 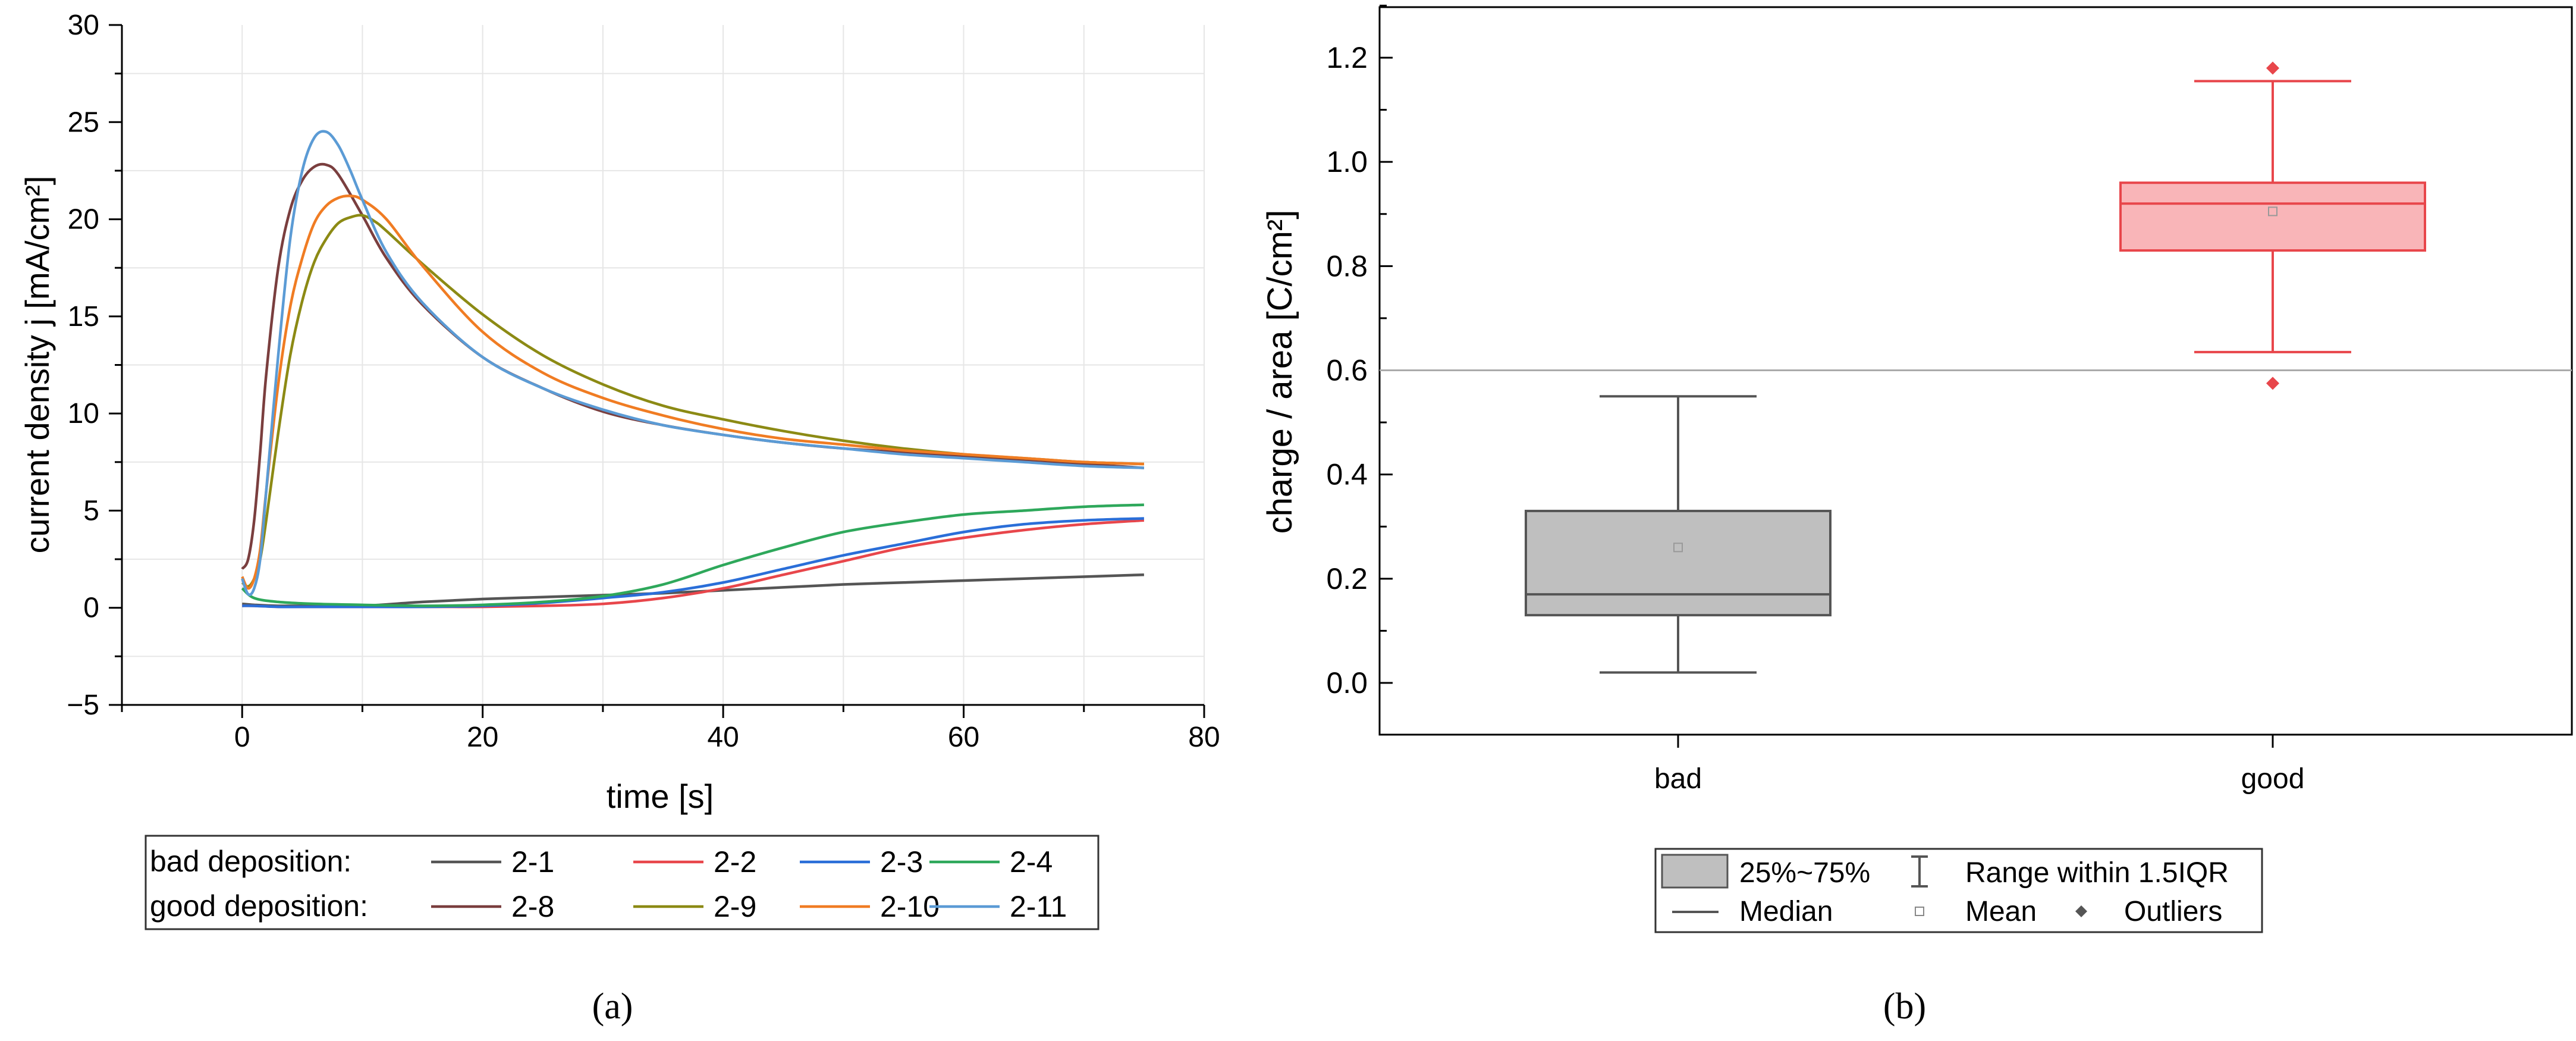 What do you see at coordinates (2272, 212) in the screenshot?
I see `box-good-mean` at bounding box center [2272, 212].